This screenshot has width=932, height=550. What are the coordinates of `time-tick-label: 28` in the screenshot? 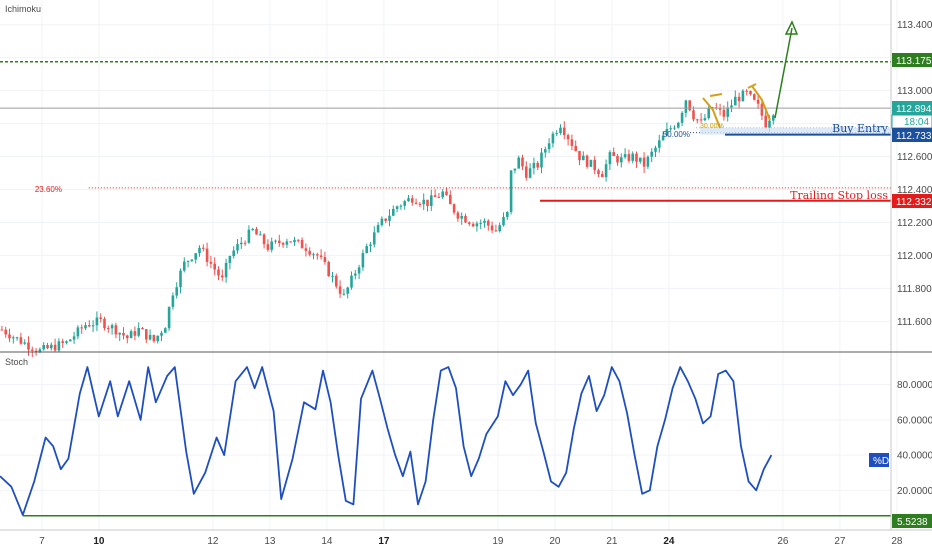 It's located at (897, 541).